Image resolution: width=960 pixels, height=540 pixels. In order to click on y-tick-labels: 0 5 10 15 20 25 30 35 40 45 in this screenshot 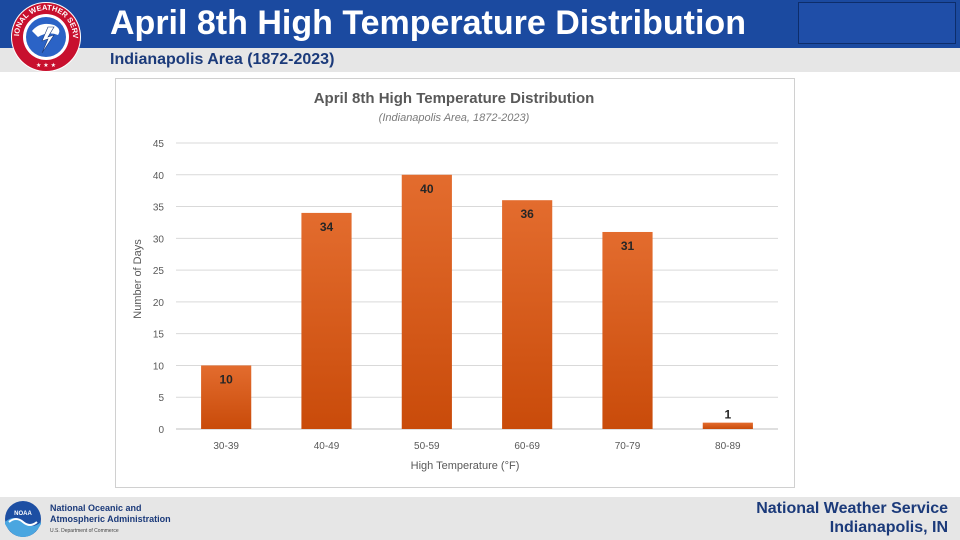, I will do `click(159, 287)`.